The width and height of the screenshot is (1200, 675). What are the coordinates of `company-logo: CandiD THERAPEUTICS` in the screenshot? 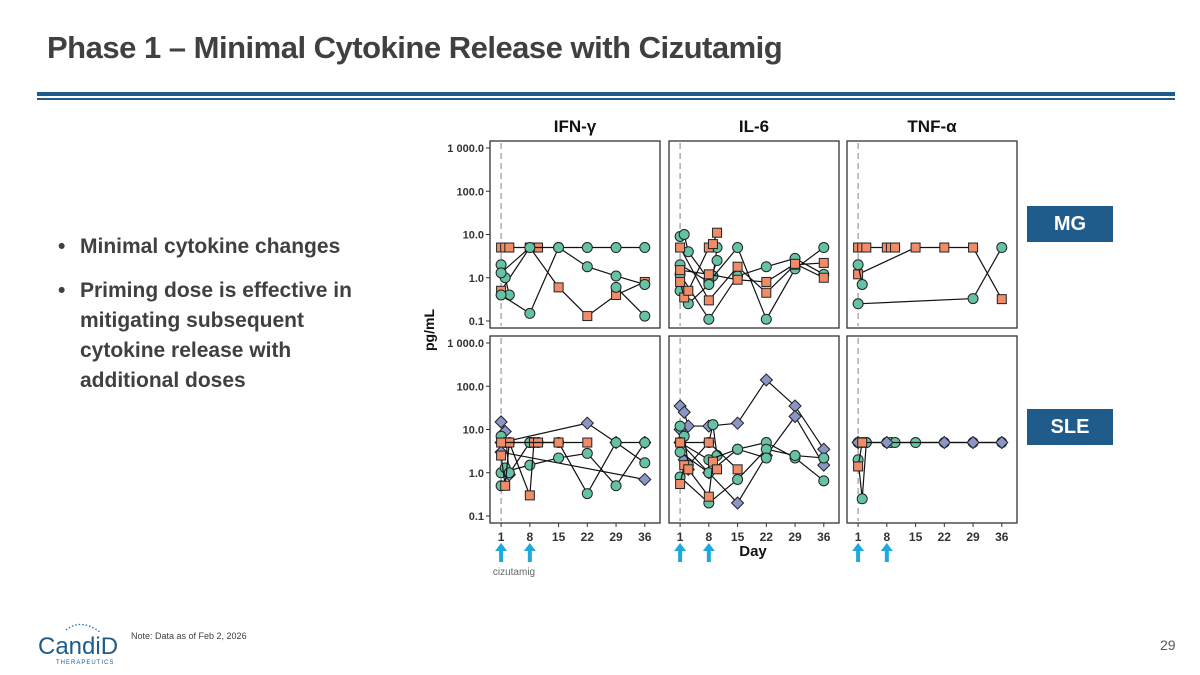 It's located at (78, 644).